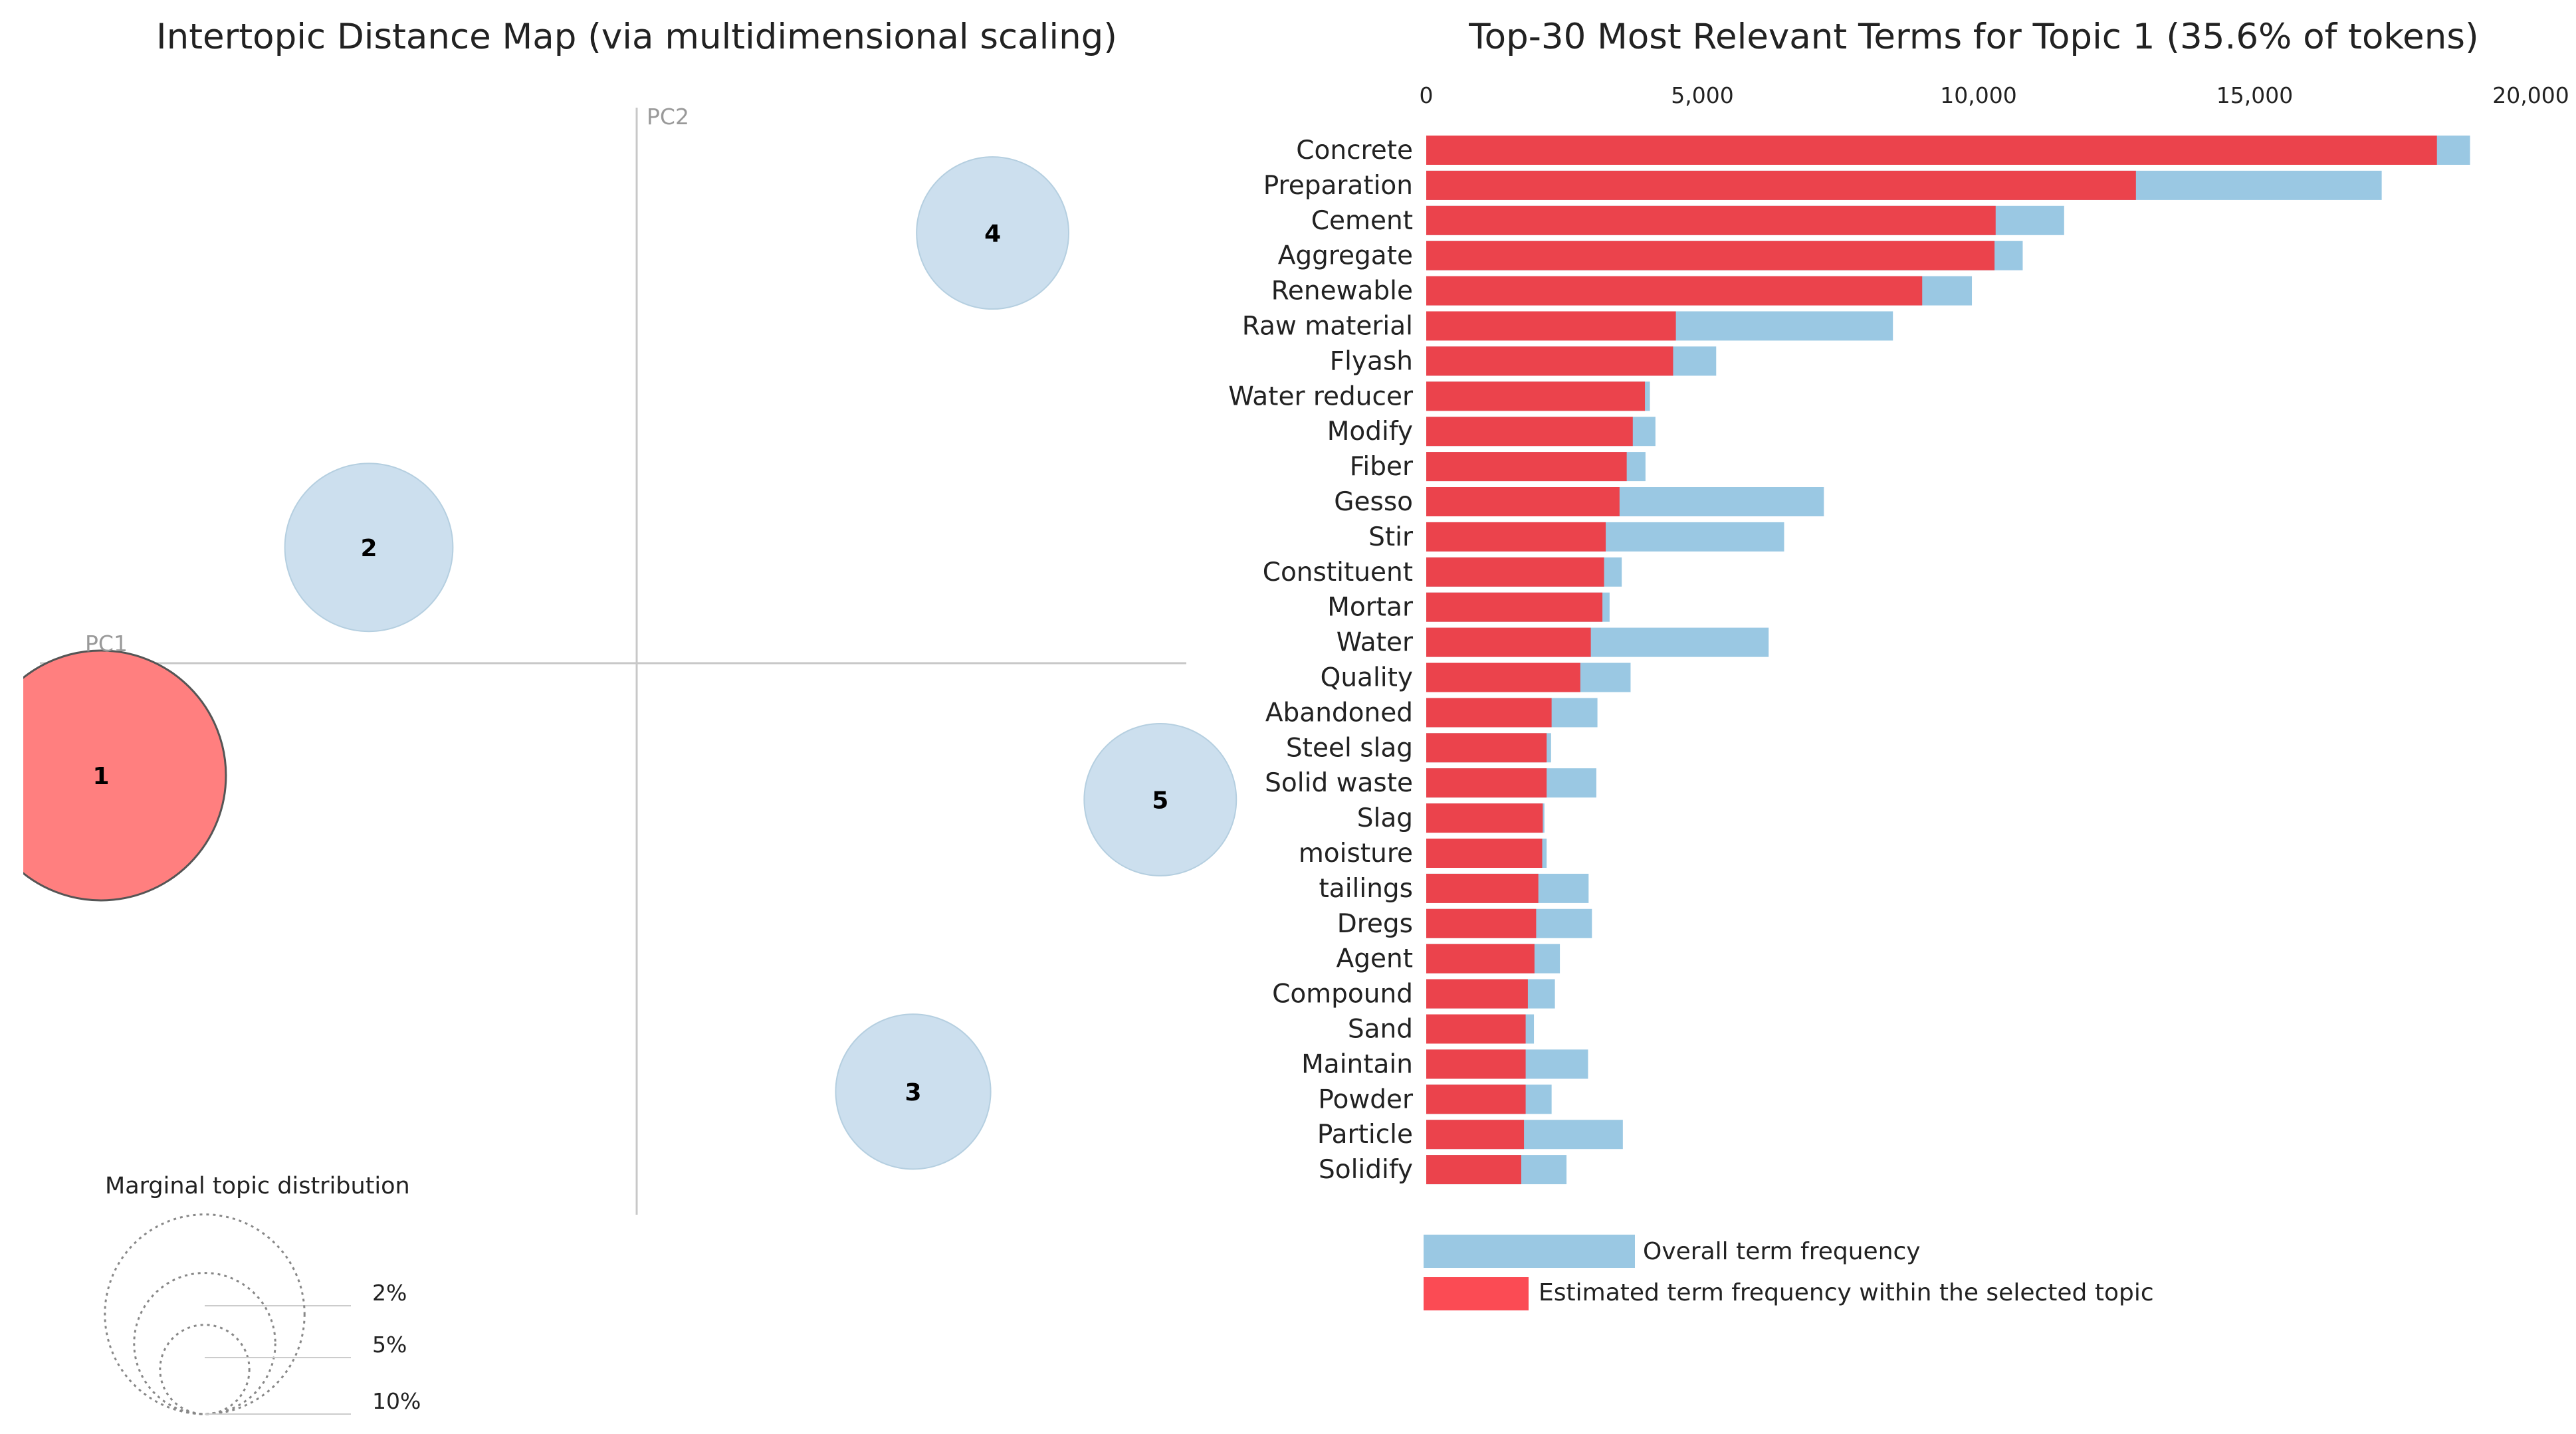 The width and height of the screenshot is (2576, 1434). Describe the element at coordinates (2254, 95) in the screenshot. I see `x-tick-15000: 15,000` at that location.